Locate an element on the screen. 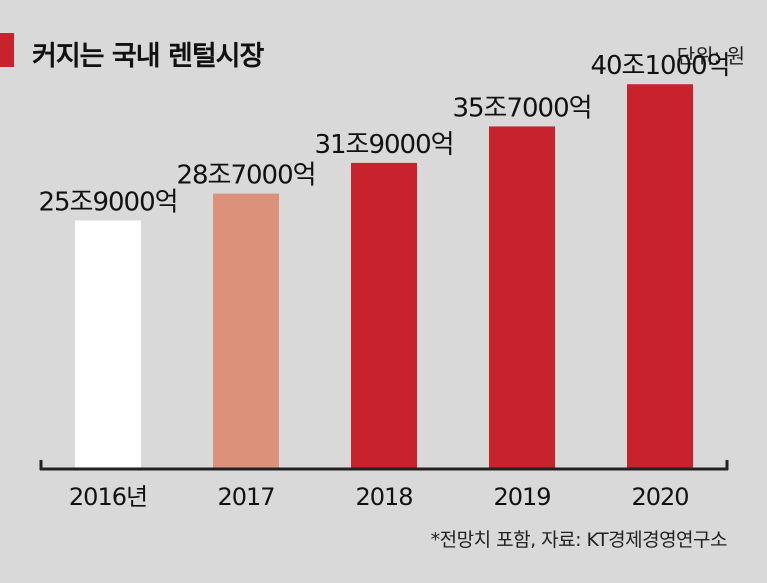  x-tick-label: 2018 is located at coordinates (383, 497).